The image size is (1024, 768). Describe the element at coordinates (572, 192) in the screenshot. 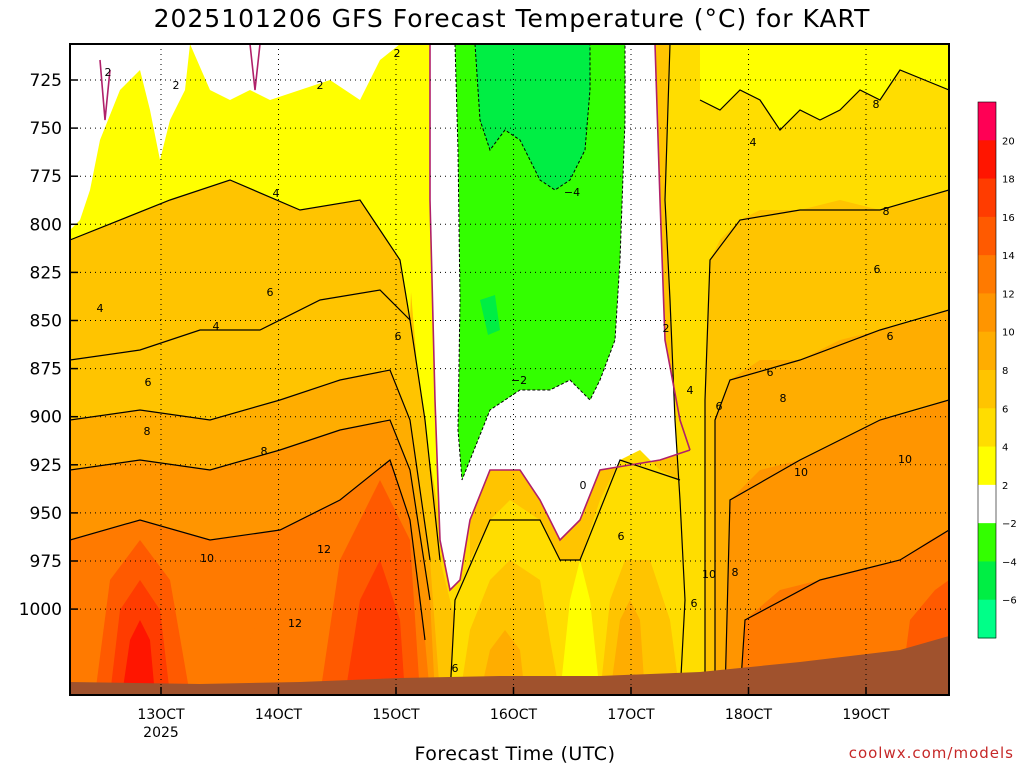

I see `contour-label: −4` at that location.